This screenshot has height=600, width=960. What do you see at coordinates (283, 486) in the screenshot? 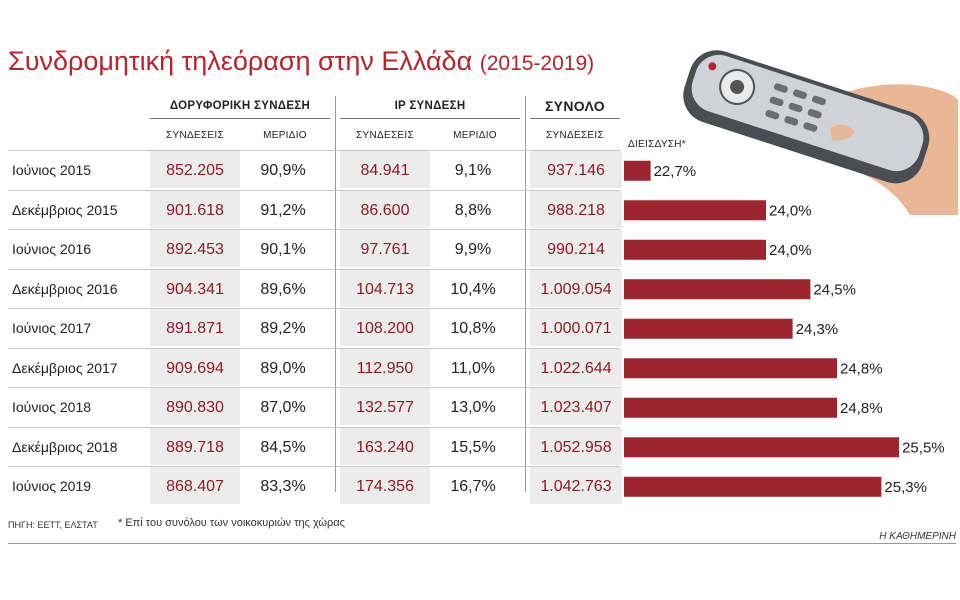
I see `sat-share-cell: 83,3%` at bounding box center [283, 486].